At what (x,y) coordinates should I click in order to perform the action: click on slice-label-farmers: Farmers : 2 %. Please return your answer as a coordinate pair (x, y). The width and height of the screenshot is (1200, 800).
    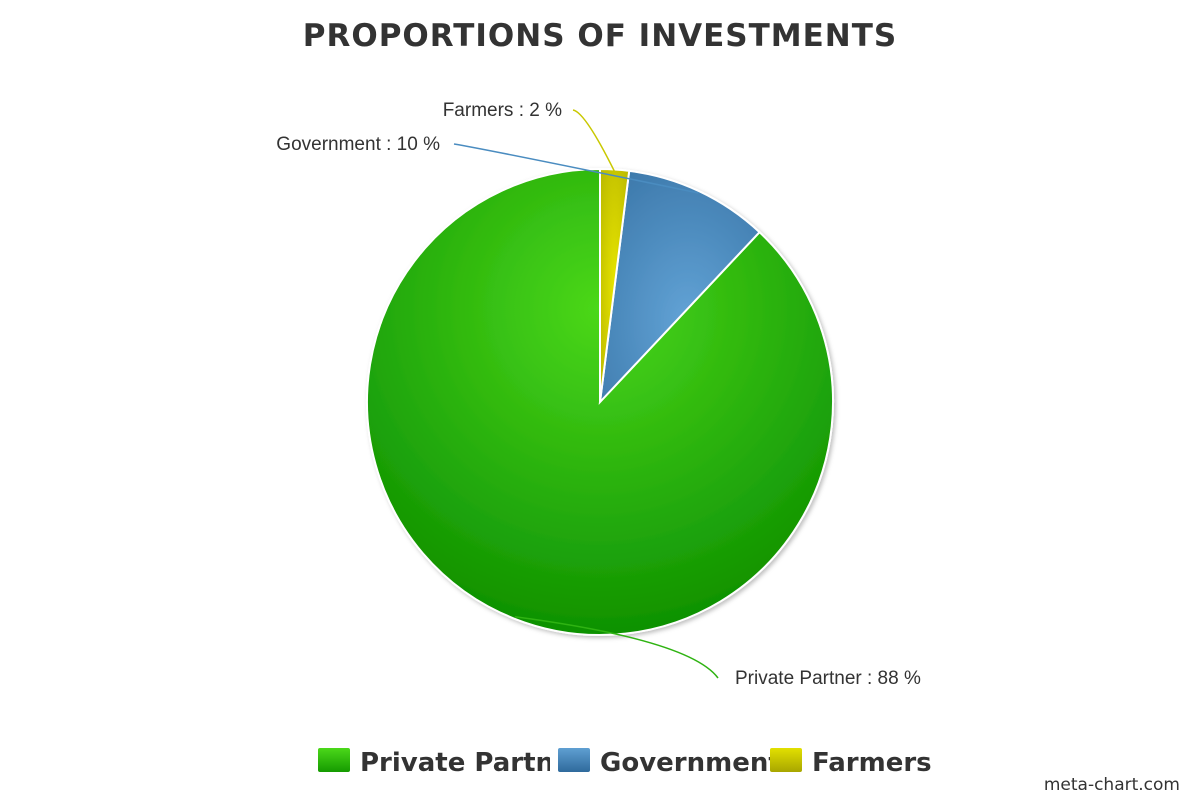
    Looking at the image, I should click on (502, 110).